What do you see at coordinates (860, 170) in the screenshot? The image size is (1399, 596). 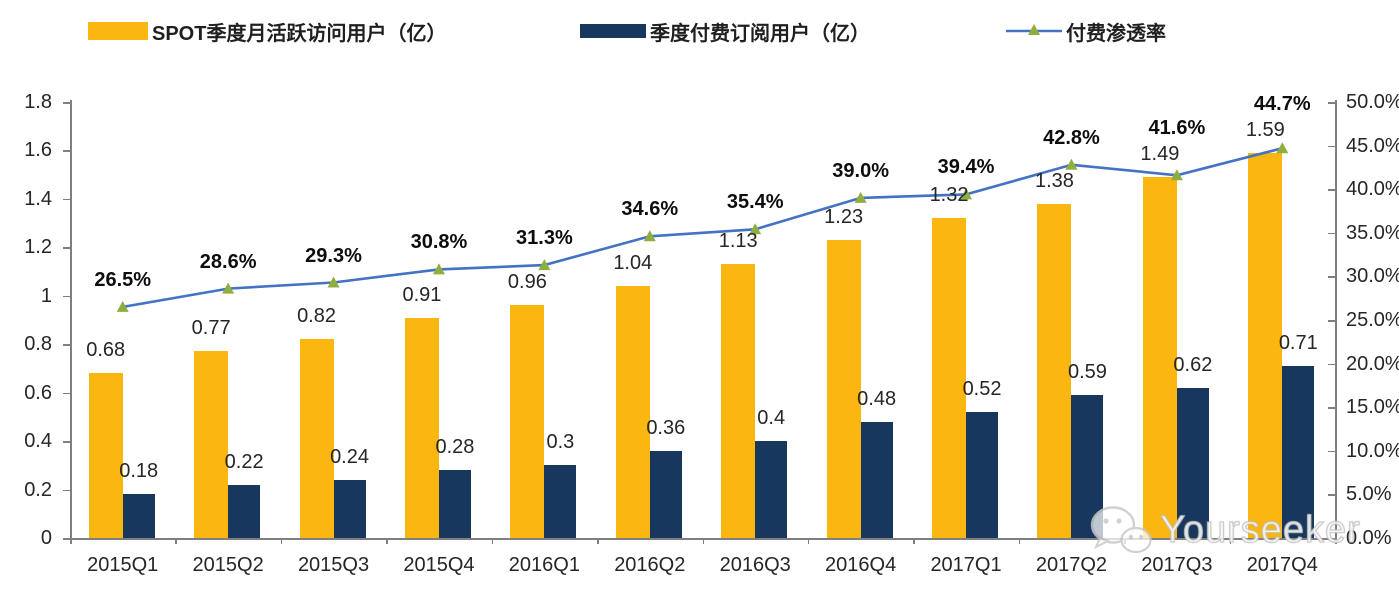 I see `penetration-rate-label: 39.0%` at bounding box center [860, 170].